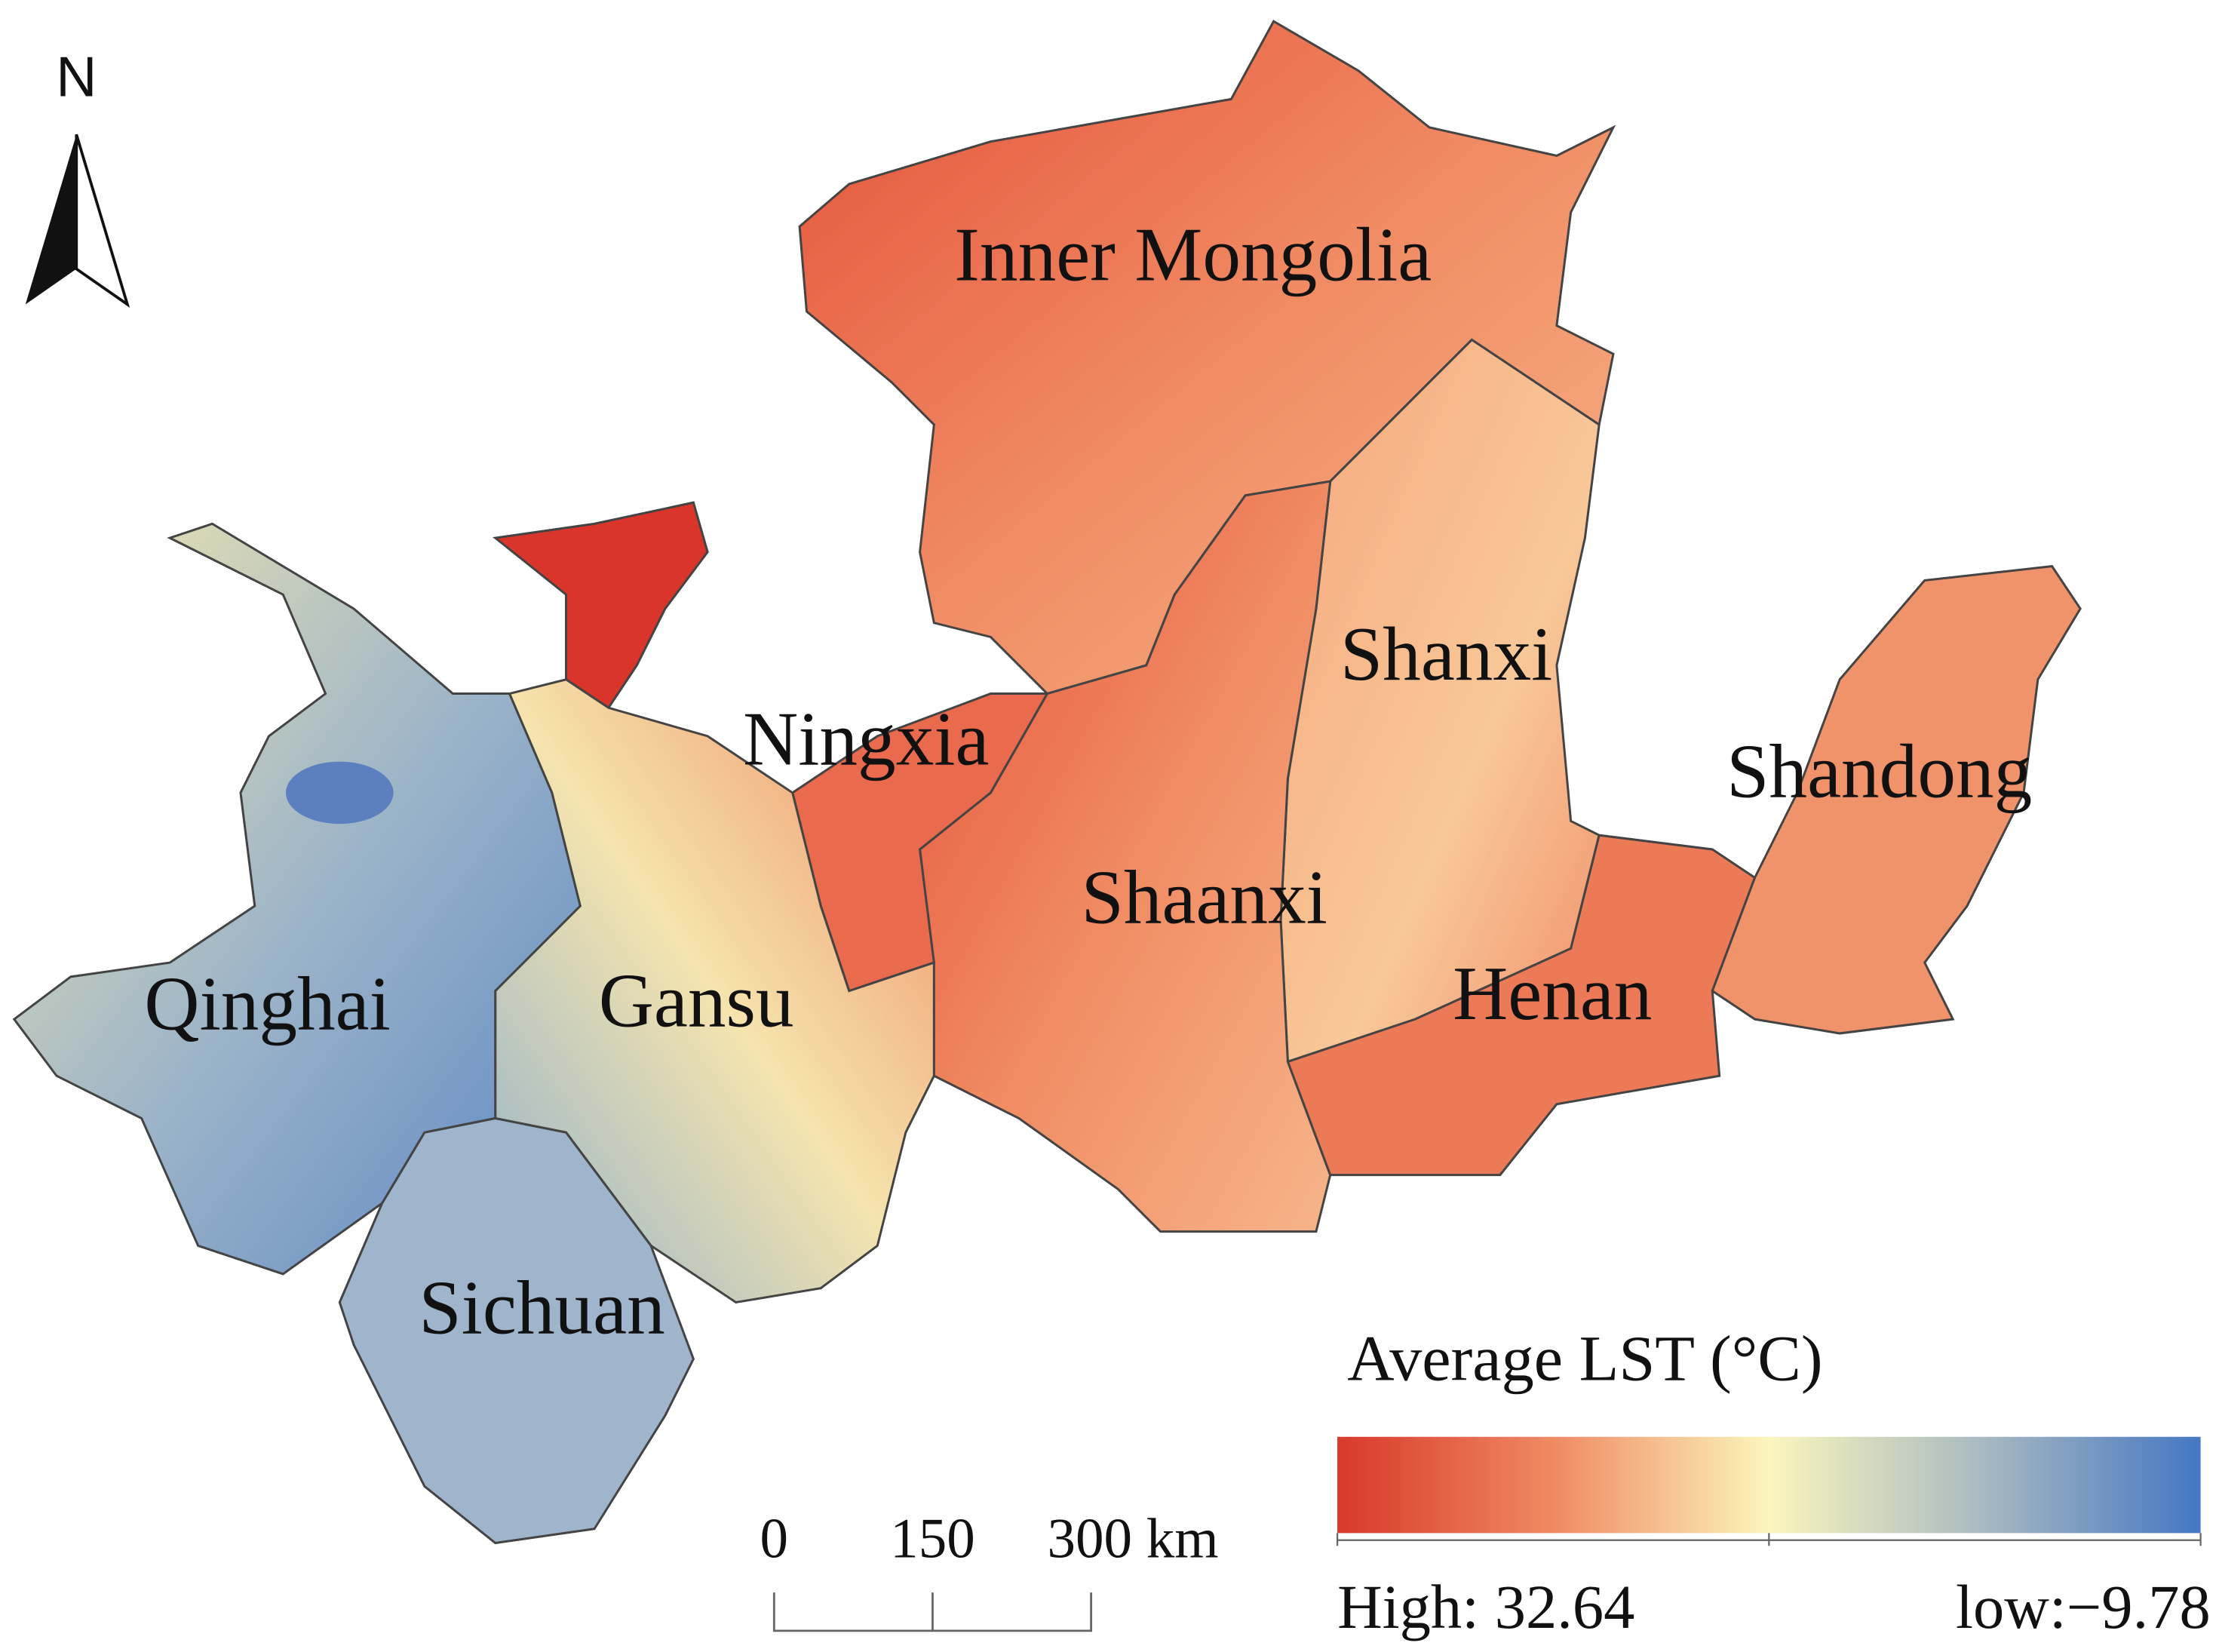  I want to click on region-label: Henan, so click(1552, 993).